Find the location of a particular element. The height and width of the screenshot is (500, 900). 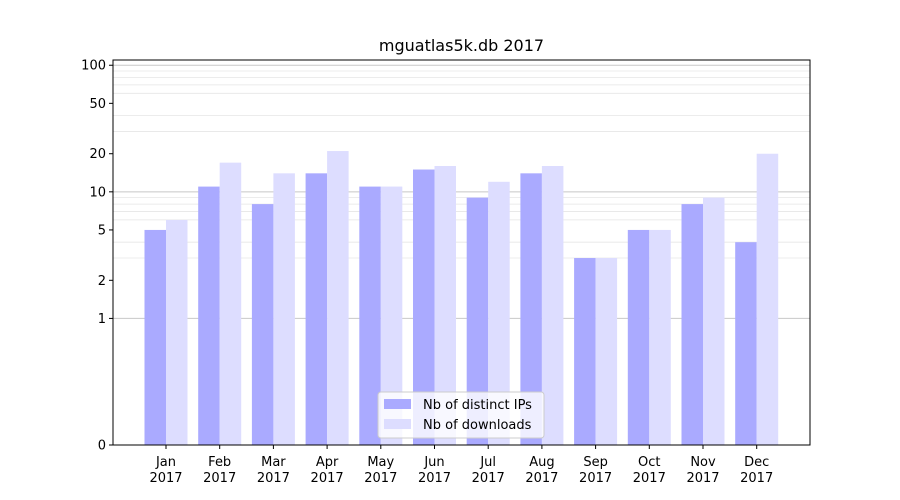

bar-downloads-aug is located at coordinates (552, 305).